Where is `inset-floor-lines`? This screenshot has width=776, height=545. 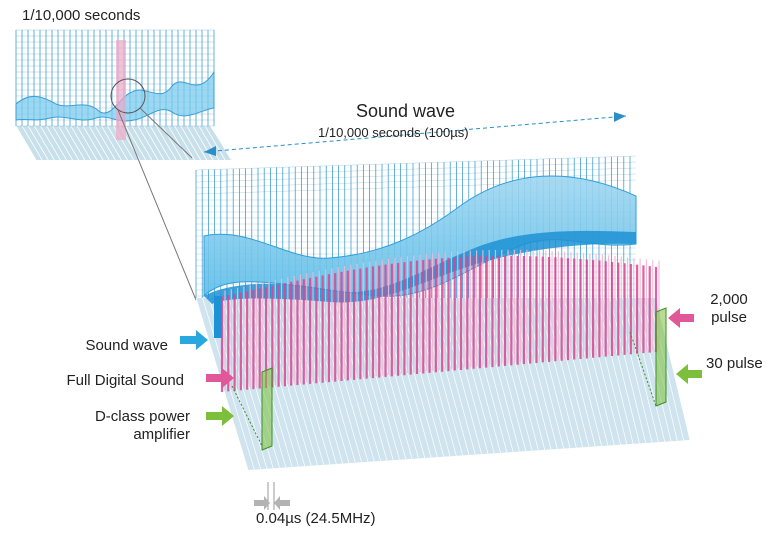
inset-floor-lines is located at coordinates (123, 143).